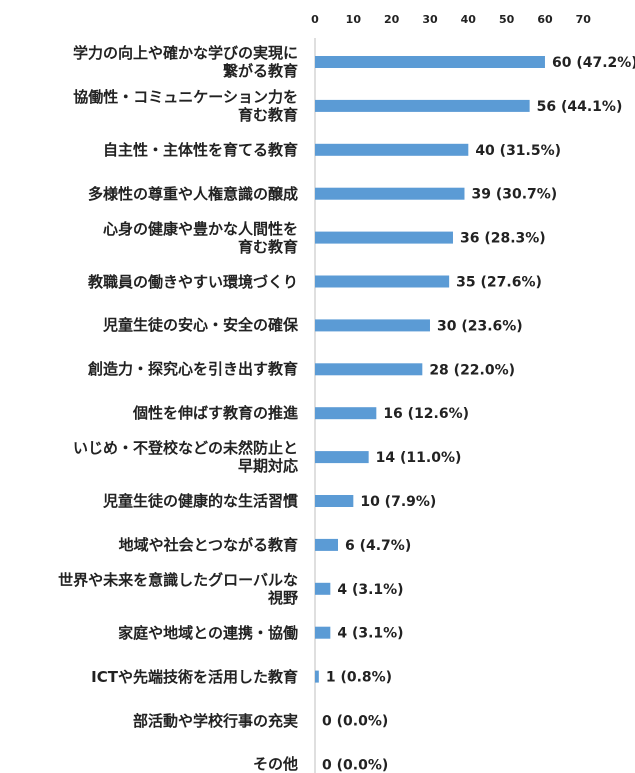  I want to click on category-label: 児童生徒の安心・安全の確保, so click(200, 325).